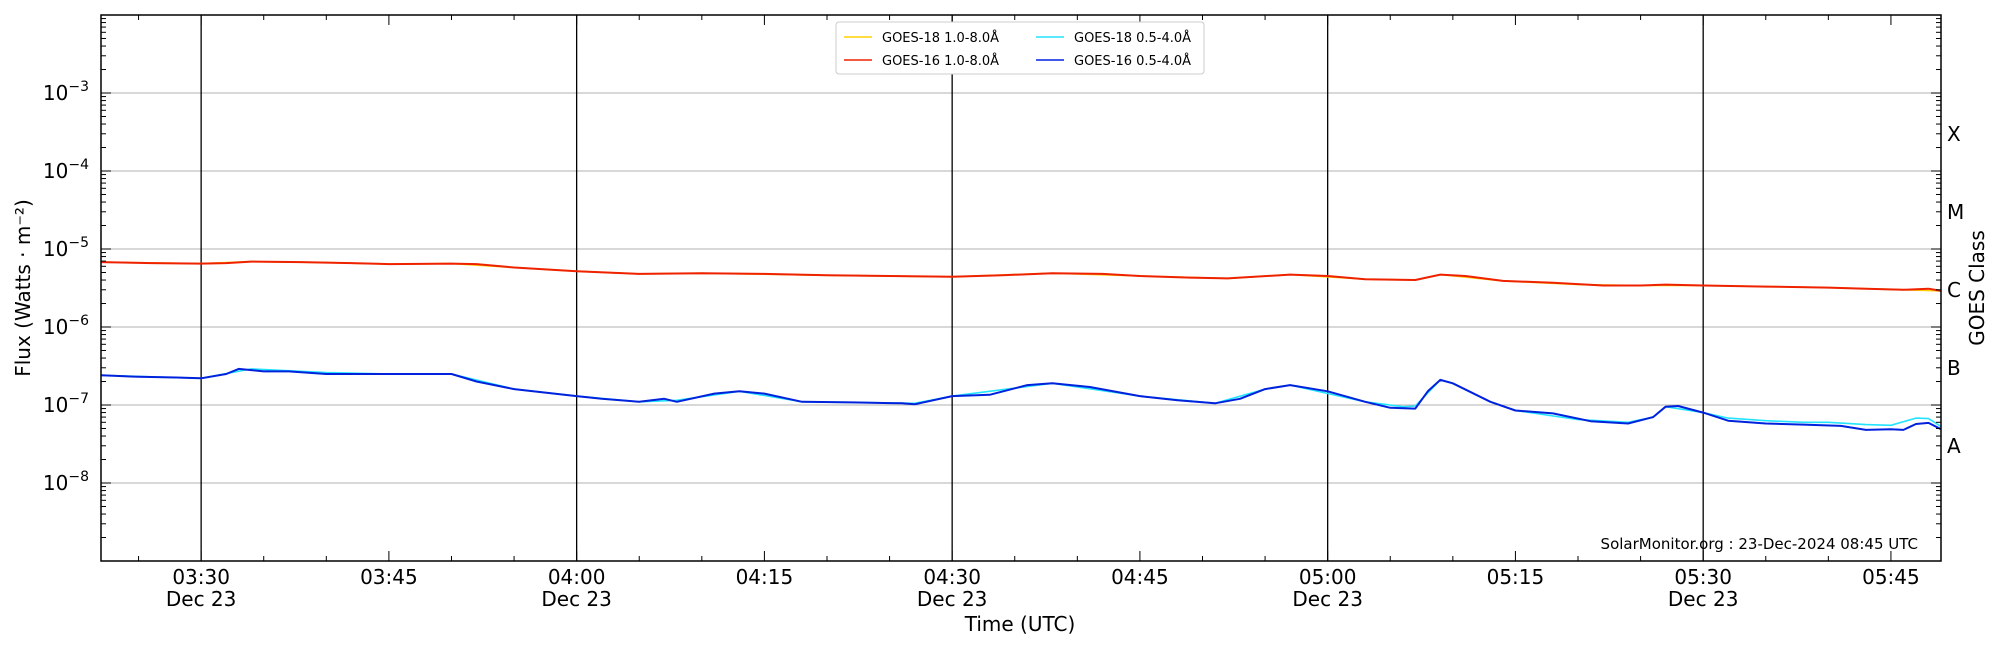 This screenshot has height=650, width=2000. What do you see at coordinates (1132, 38) in the screenshot?
I see `legend-entry-label: GOES-18 0.5-4.0Å` at bounding box center [1132, 38].